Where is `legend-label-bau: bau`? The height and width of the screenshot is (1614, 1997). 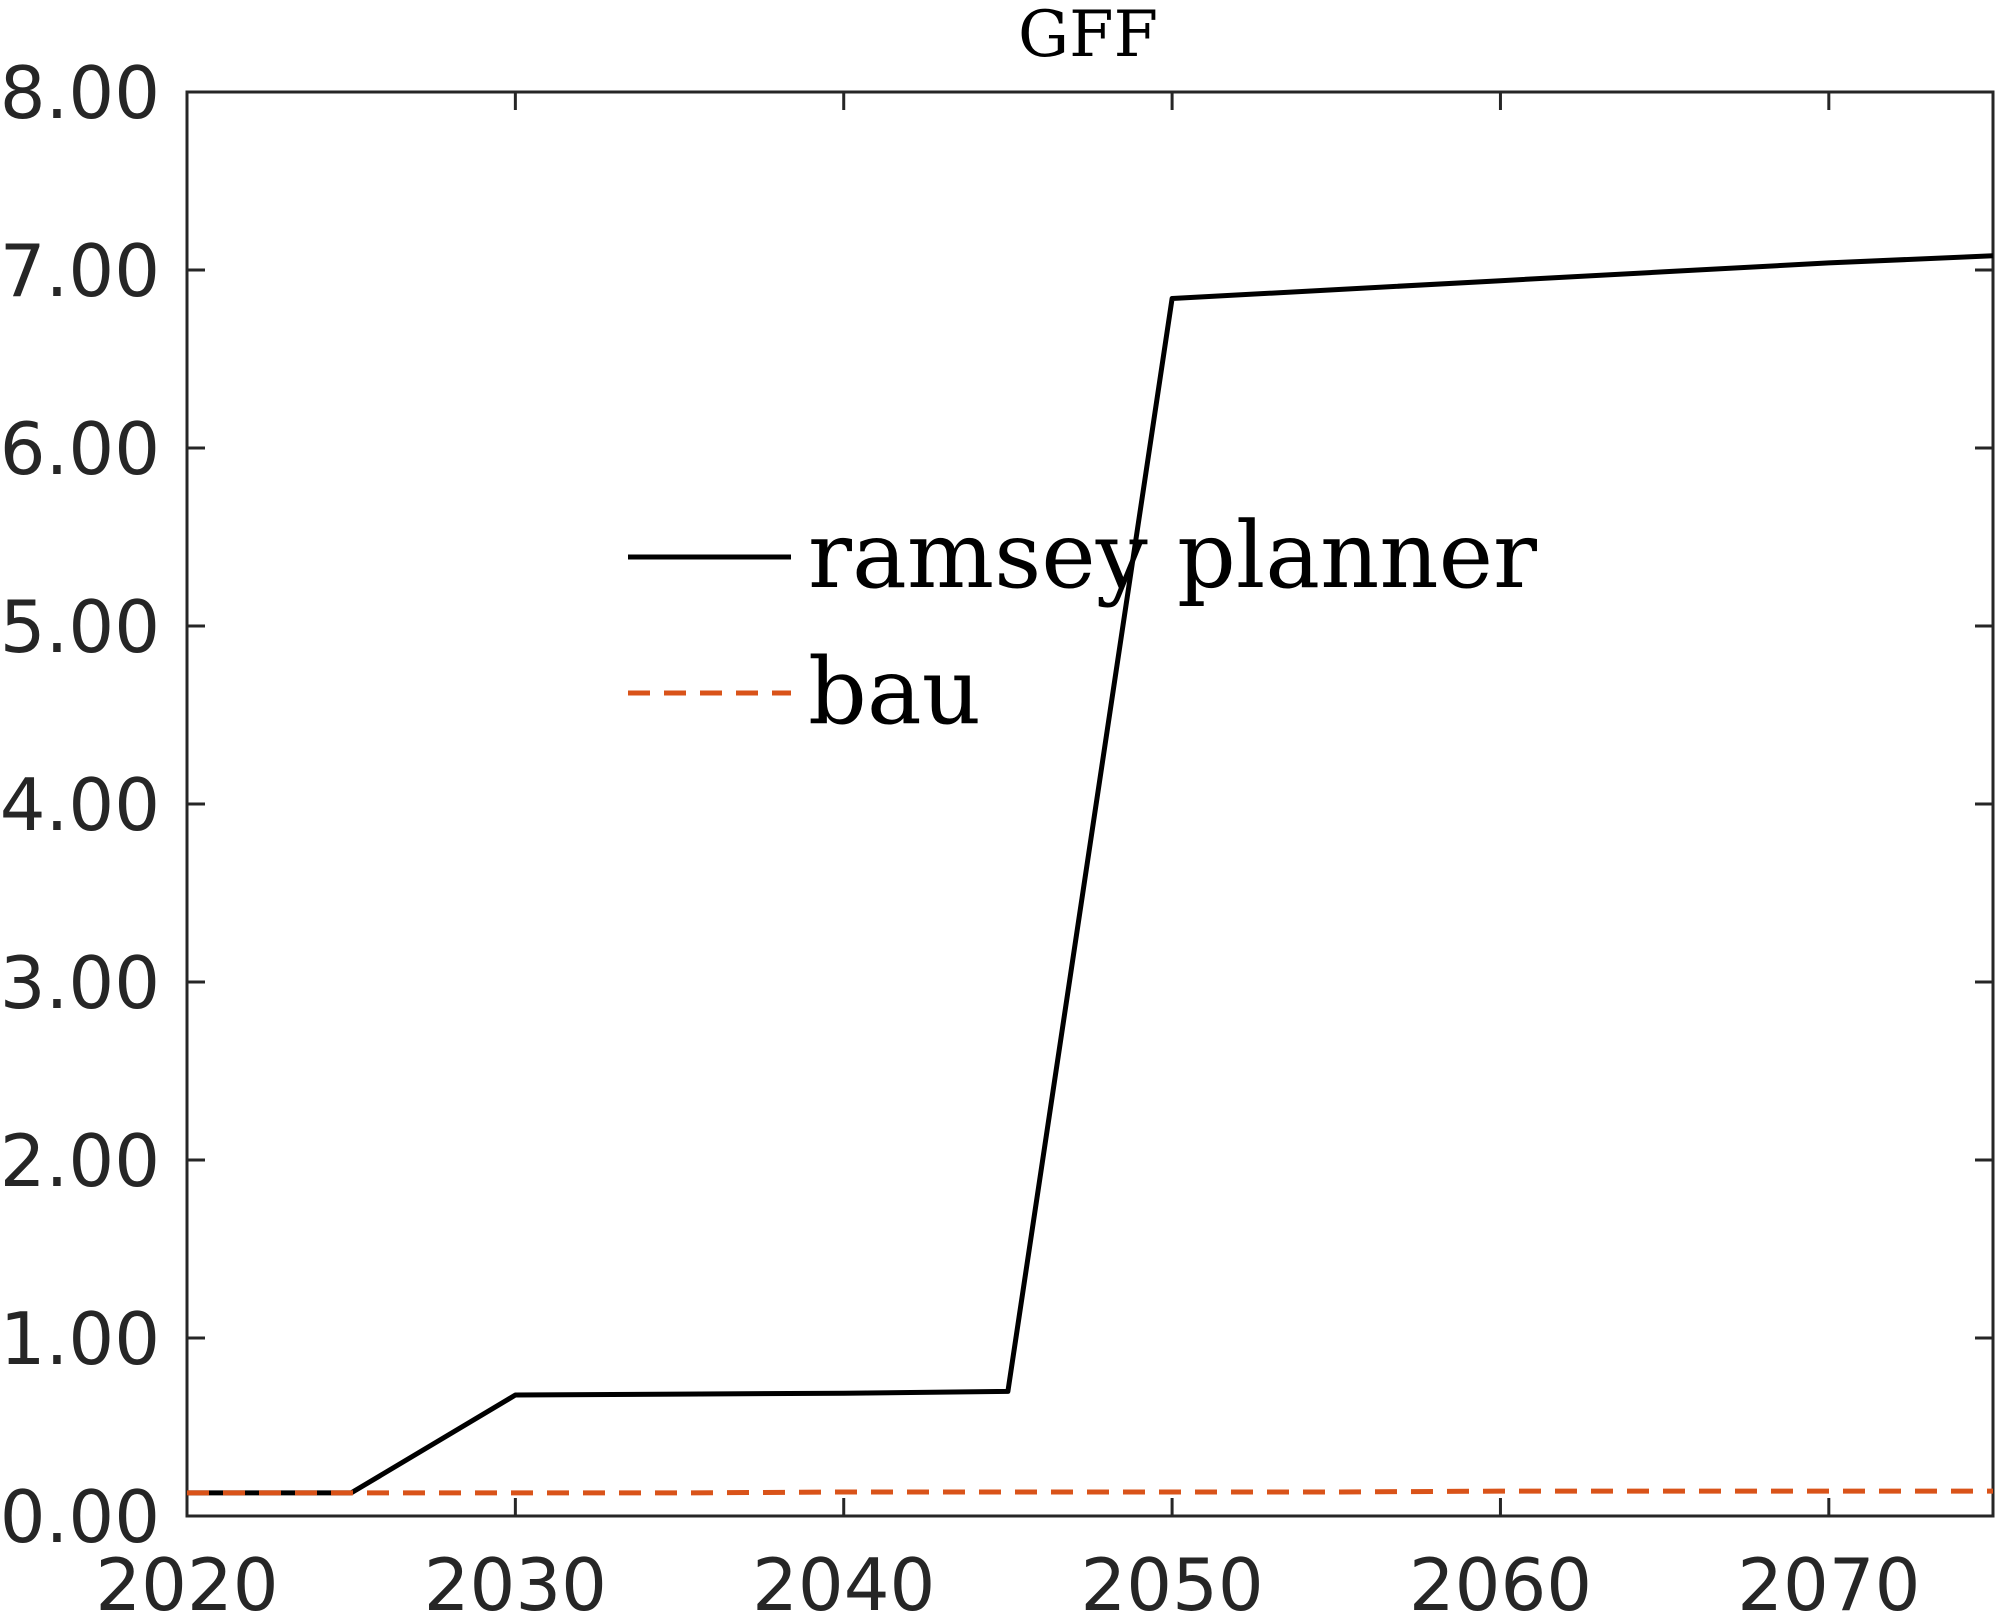
legend-label-bau: bau is located at coordinates (894, 691).